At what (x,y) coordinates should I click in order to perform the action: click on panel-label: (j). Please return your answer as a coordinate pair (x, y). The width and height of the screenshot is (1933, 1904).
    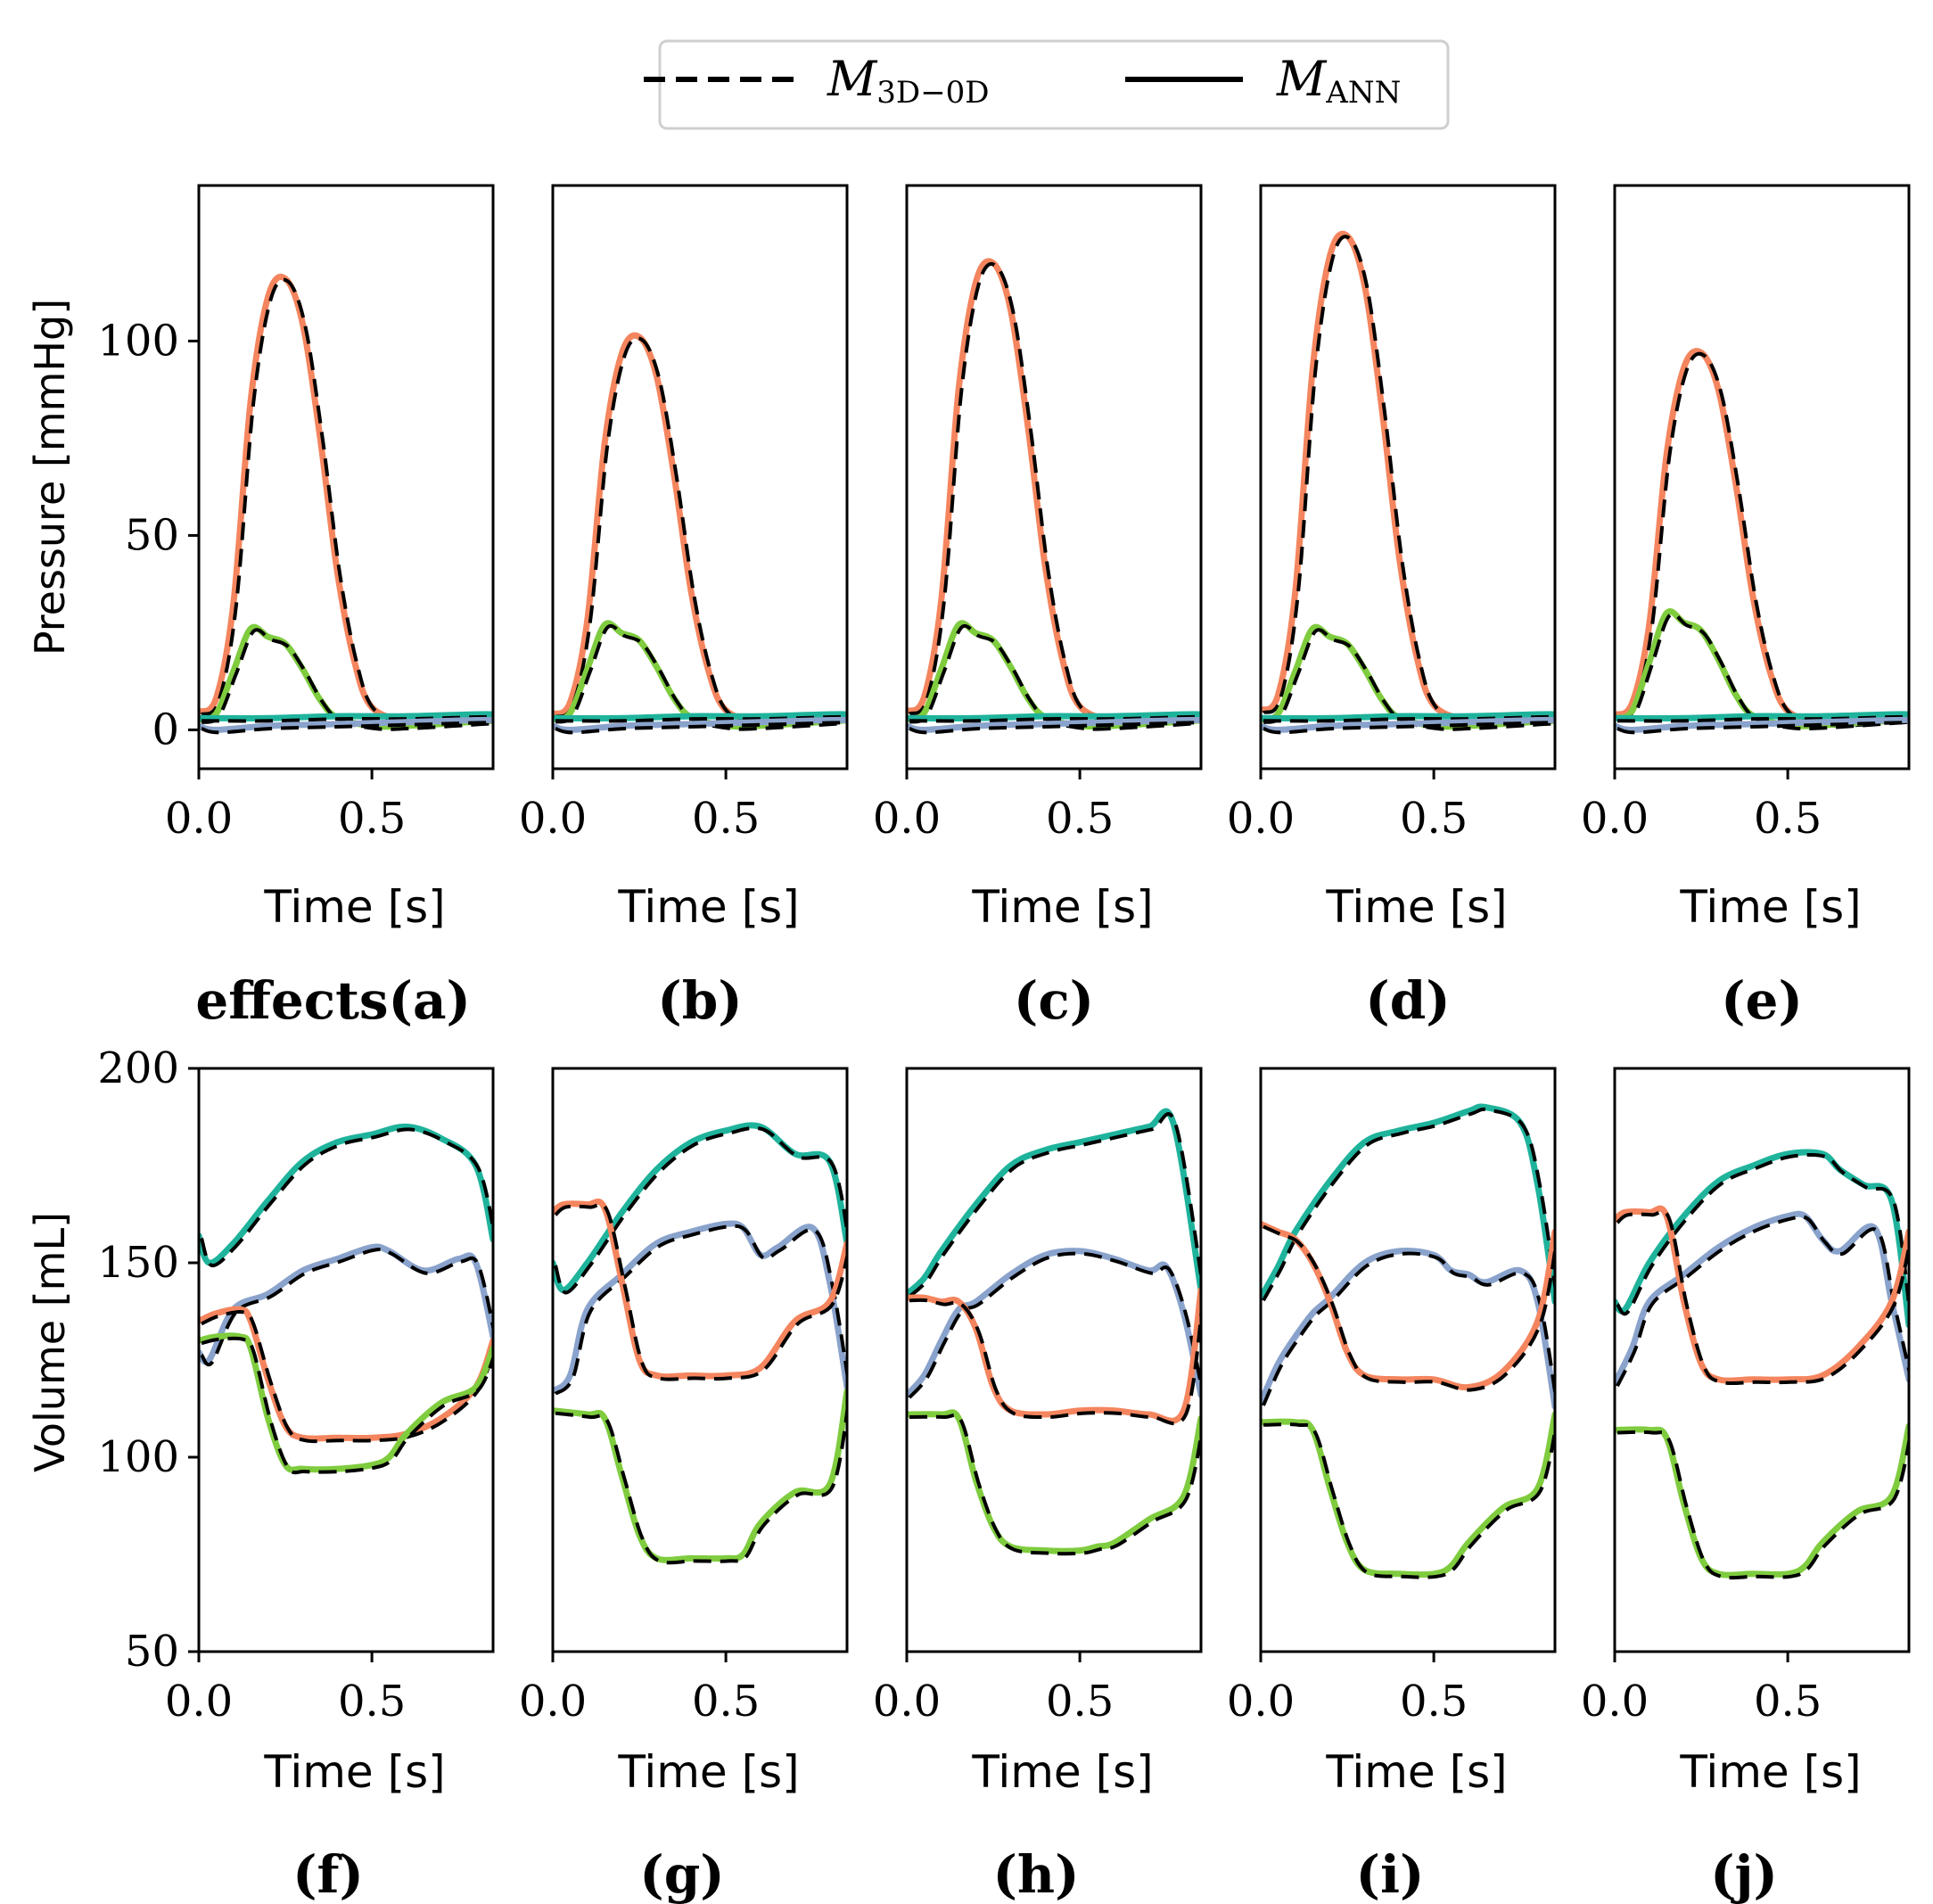
    Looking at the image, I should click on (1744, 1874).